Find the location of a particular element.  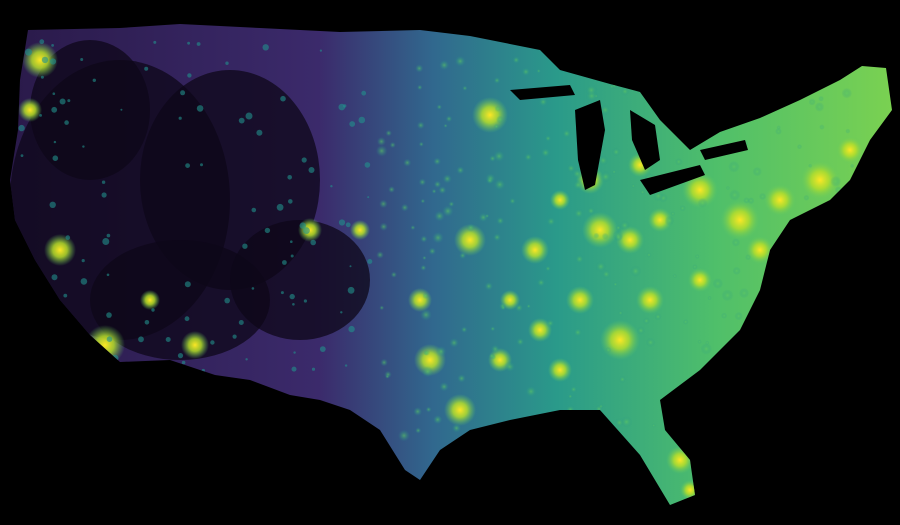

sparse-region is located at coordinates (300, 280).